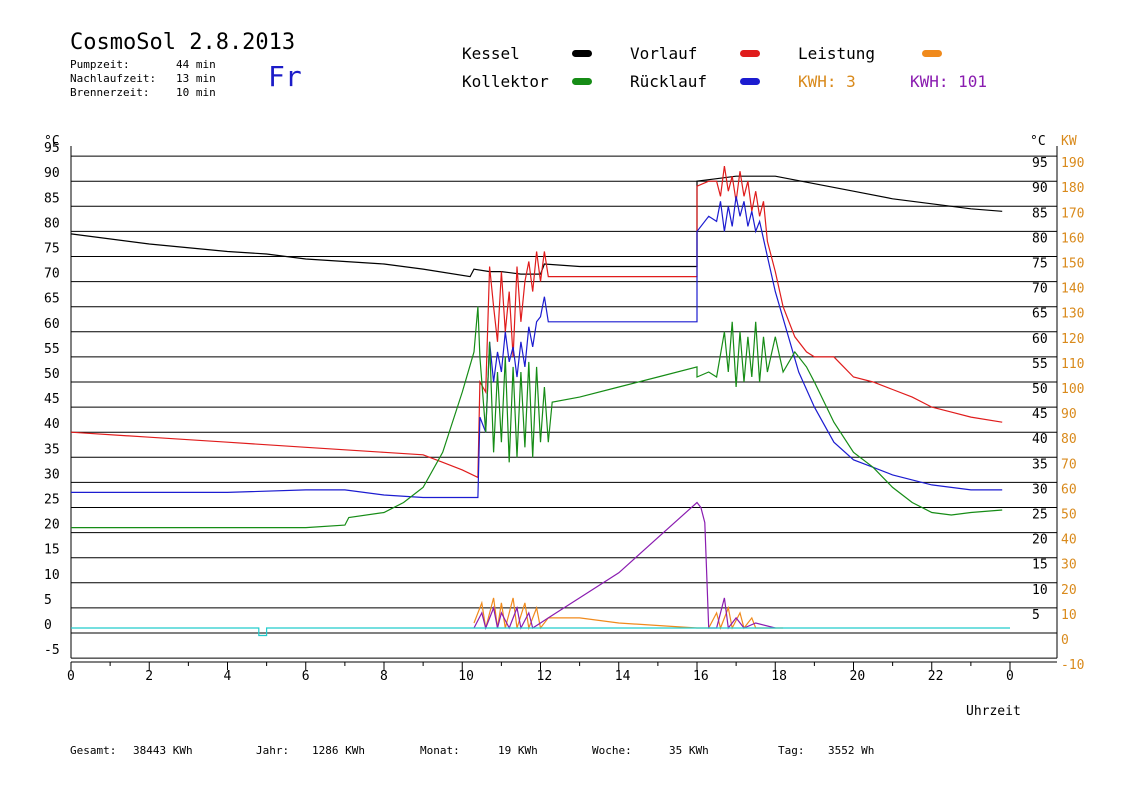  What do you see at coordinates (1040, 414) in the screenshot?
I see `y-right-c-tick-45: 45` at bounding box center [1040, 414].